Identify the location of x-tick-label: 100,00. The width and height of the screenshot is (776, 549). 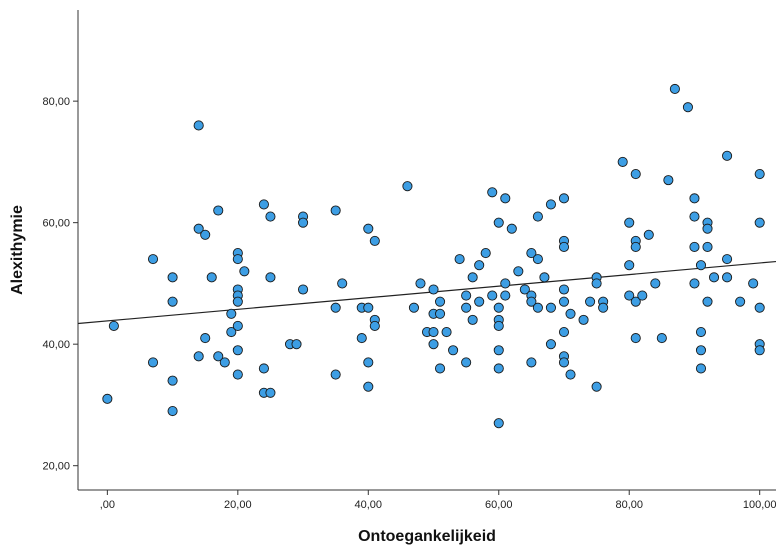
(759, 505).